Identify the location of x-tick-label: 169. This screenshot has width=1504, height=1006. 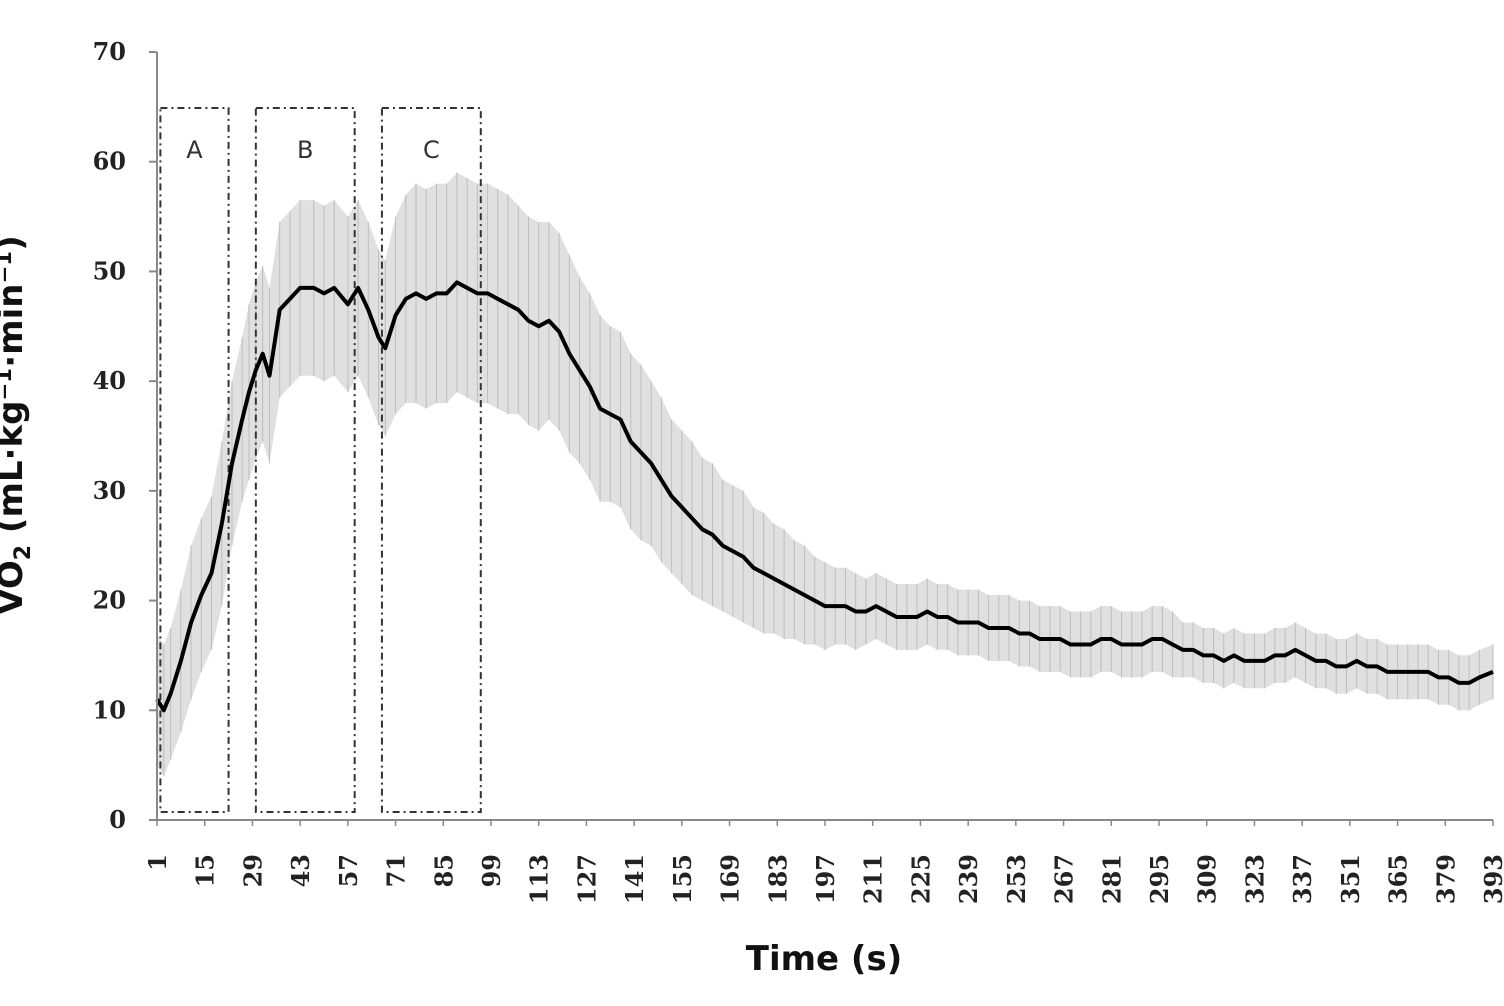
(730, 879).